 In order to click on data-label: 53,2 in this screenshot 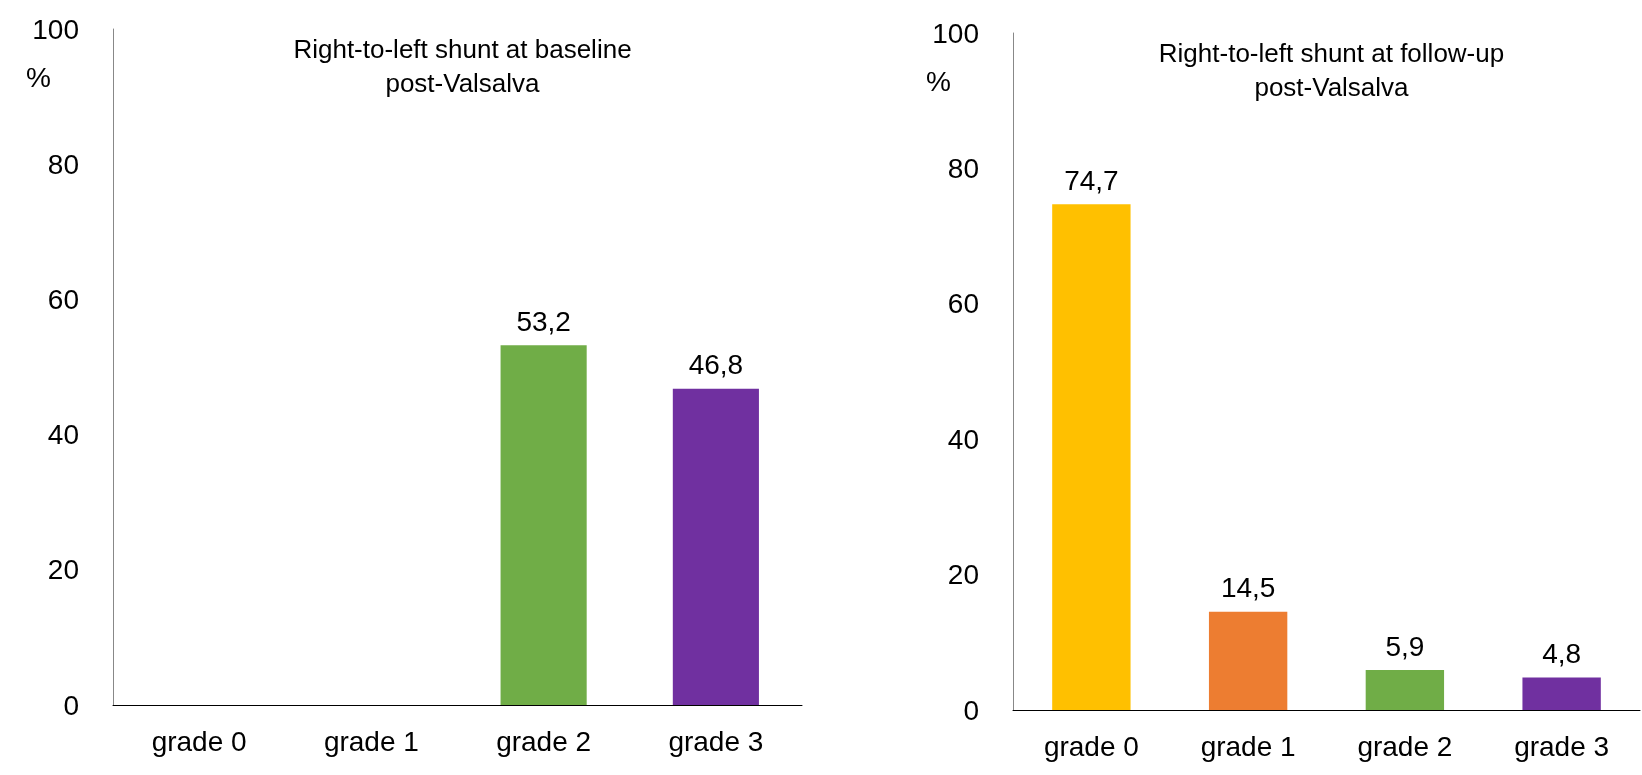, I will do `click(543, 321)`.